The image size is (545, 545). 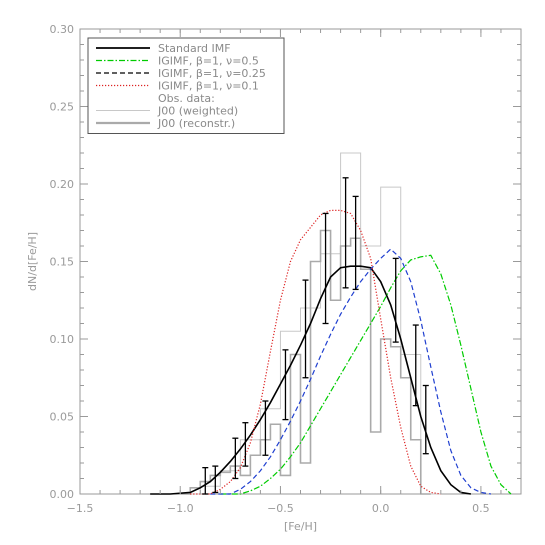 I want to click on legend-entry: J00 (weighted), so click(x=167, y=111).